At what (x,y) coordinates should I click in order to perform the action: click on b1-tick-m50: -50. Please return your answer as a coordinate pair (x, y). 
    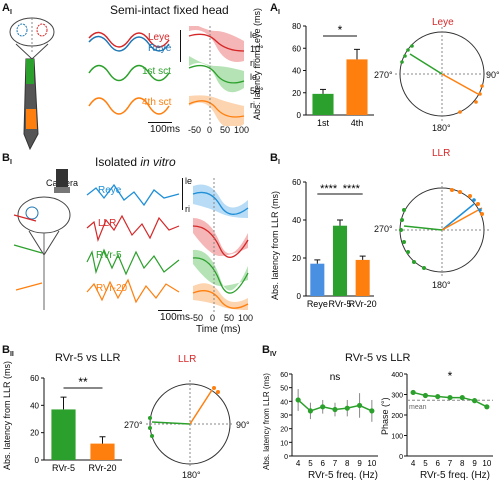
    Looking at the image, I should click on (197, 318).